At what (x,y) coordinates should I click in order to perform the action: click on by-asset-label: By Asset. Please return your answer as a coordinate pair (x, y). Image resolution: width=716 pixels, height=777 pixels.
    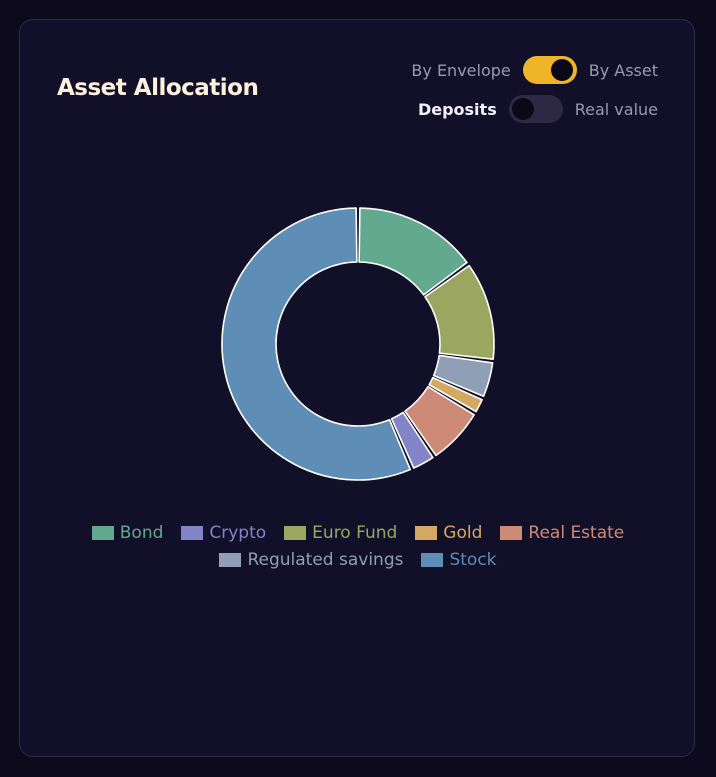
    Looking at the image, I should click on (623, 70).